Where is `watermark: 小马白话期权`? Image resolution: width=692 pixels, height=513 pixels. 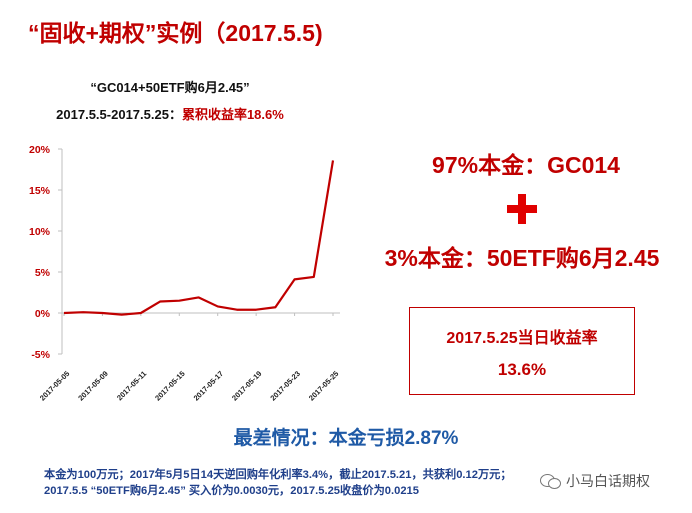 watermark: 小马白话期权 is located at coordinates (595, 481).